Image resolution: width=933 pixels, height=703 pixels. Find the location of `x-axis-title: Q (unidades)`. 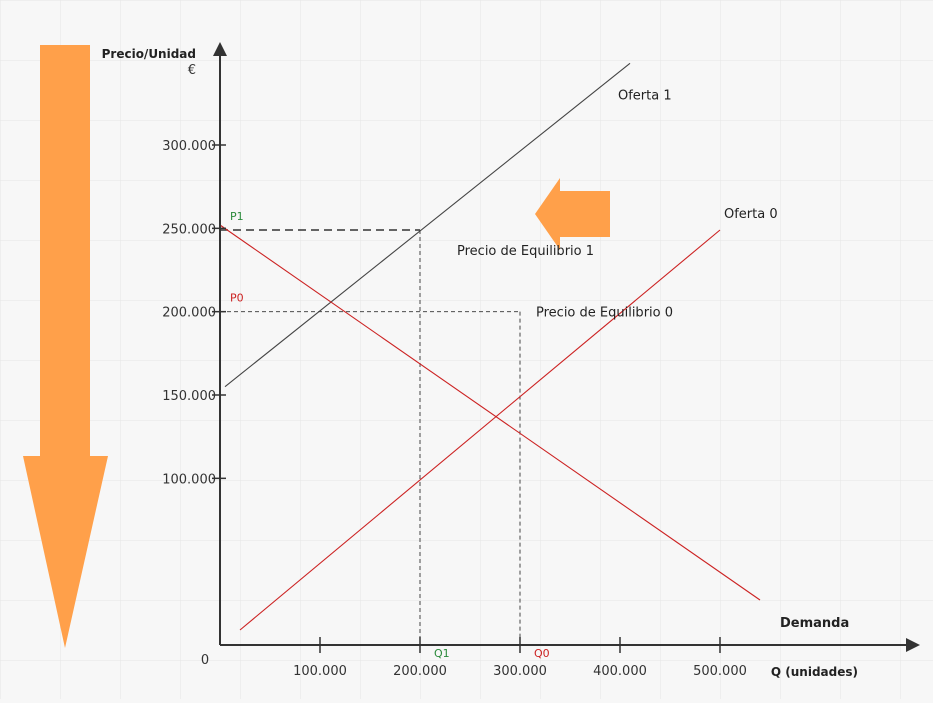

x-axis-title: Q (unidades) is located at coordinates (814, 672).